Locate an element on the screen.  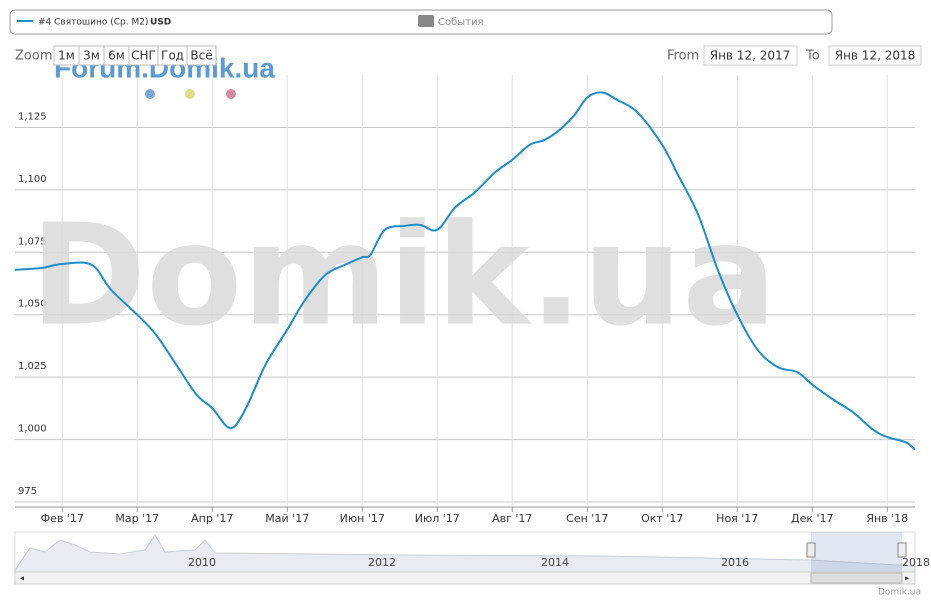
legend-unit: USD is located at coordinates (160, 23).